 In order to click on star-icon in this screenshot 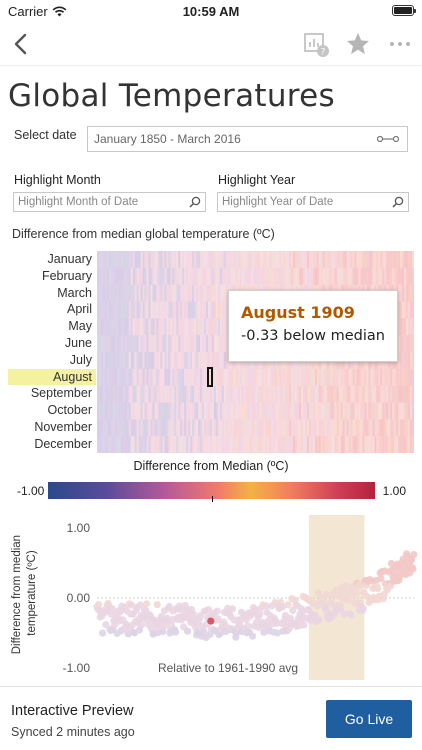, I will do `click(358, 43)`.